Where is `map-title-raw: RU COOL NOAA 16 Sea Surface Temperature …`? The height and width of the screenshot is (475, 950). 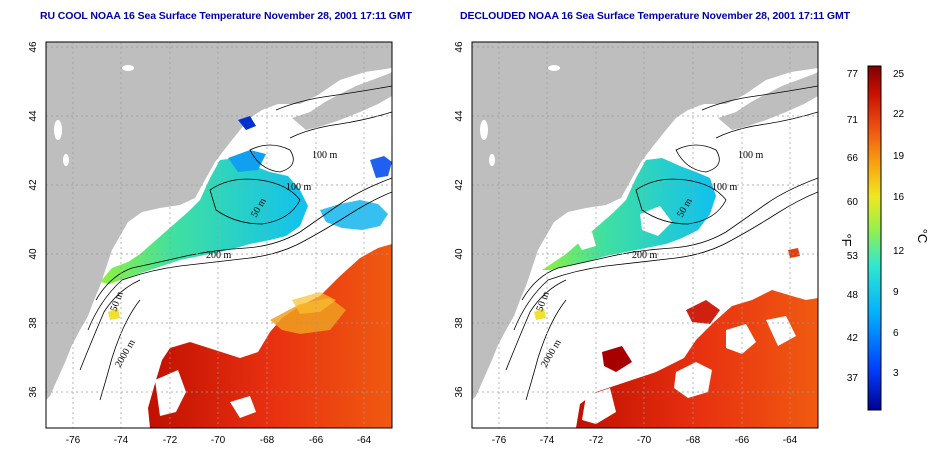
map-title-raw: RU COOL NOAA 16 Sea Surface Temperature … is located at coordinates (226, 16).